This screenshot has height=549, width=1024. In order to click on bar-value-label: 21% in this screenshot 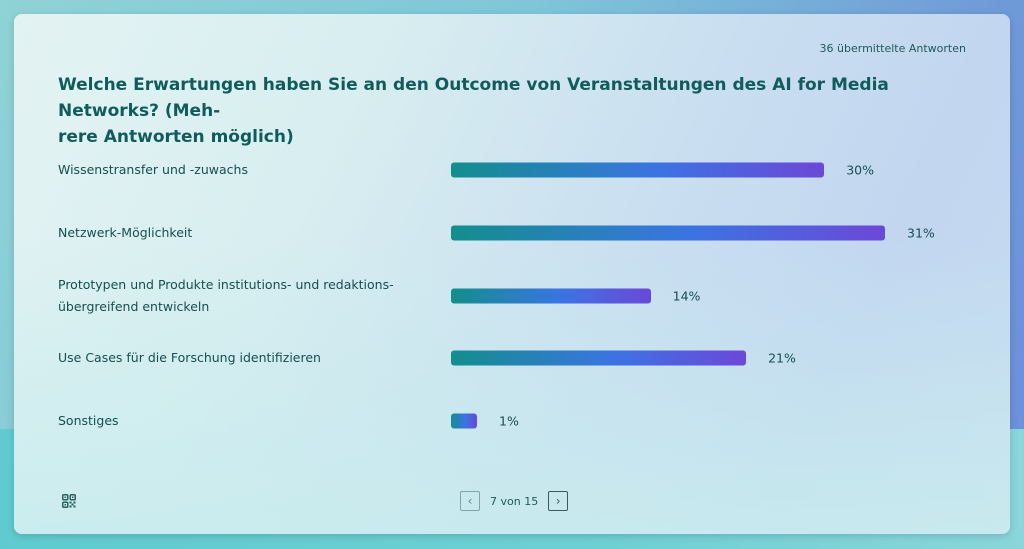, I will do `click(782, 358)`.